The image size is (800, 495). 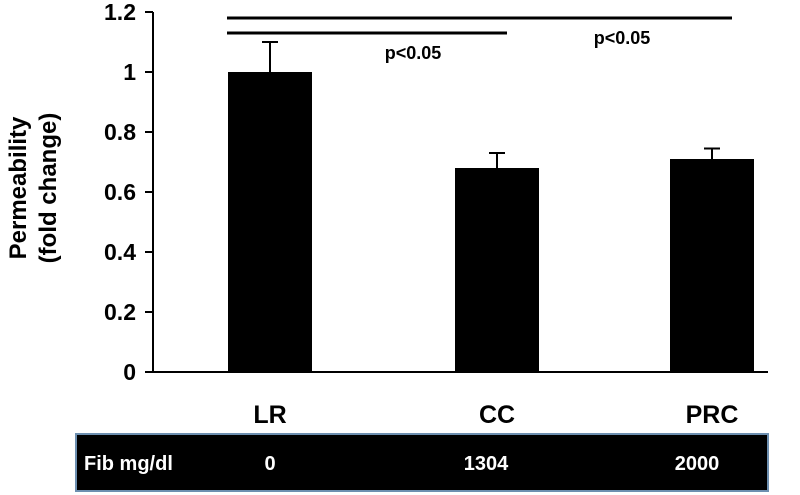 I want to click on y-axis-title-line2: (fold change), so click(x=48, y=188).